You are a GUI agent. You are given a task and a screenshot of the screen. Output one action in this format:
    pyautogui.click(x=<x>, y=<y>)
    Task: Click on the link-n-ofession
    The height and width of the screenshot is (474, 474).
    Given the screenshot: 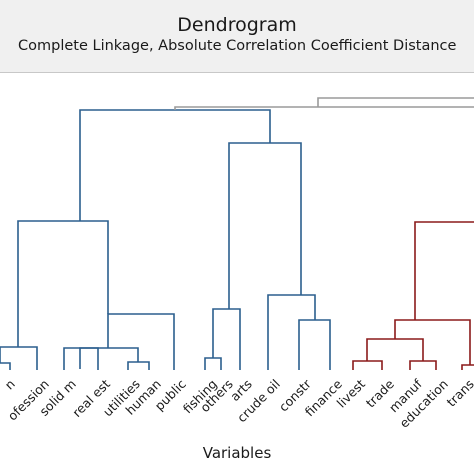 What is the action you would take?
    pyautogui.click(x=19, y=358)
    